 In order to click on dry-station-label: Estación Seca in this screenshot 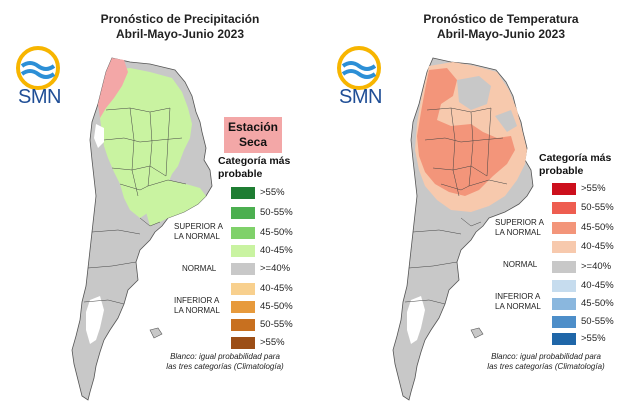, I will do `click(253, 135)`.